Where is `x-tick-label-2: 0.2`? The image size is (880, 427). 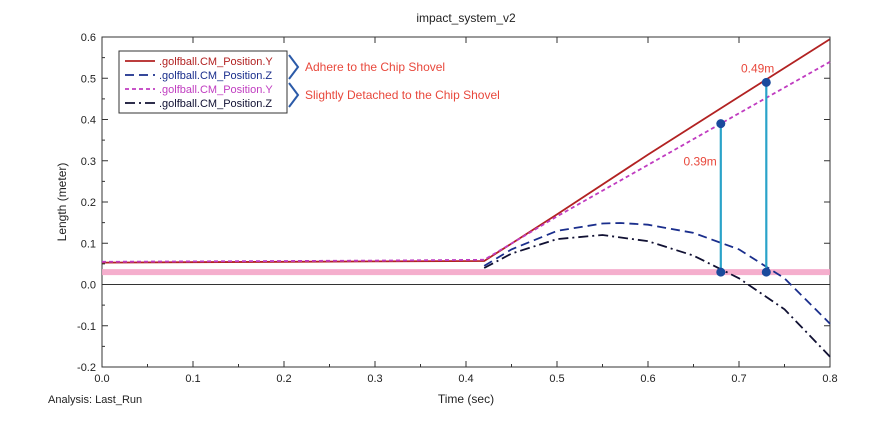 x-tick-label-2: 0.2 is located at coordinates (283, 379).